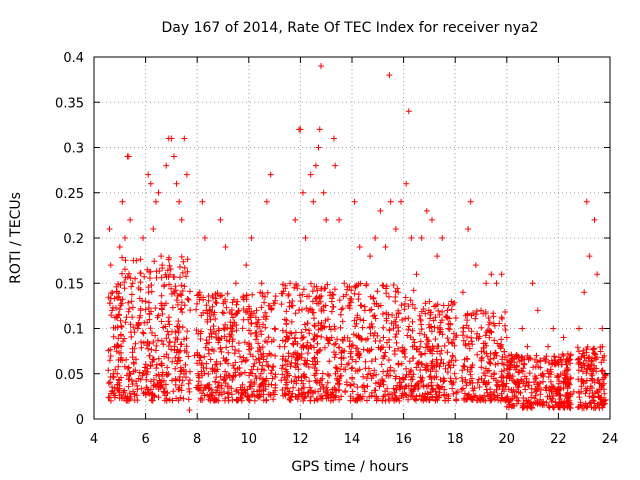 This screenshot has width=640, height=480. I want to click on x-tick-label: 4, so click(94, 439).